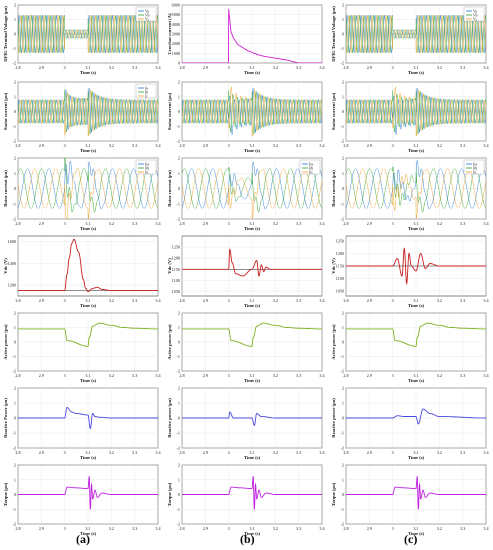 The width and height of the screenshot is (493, 550). I want to click on column-label-c: (c), so click(411, 539).